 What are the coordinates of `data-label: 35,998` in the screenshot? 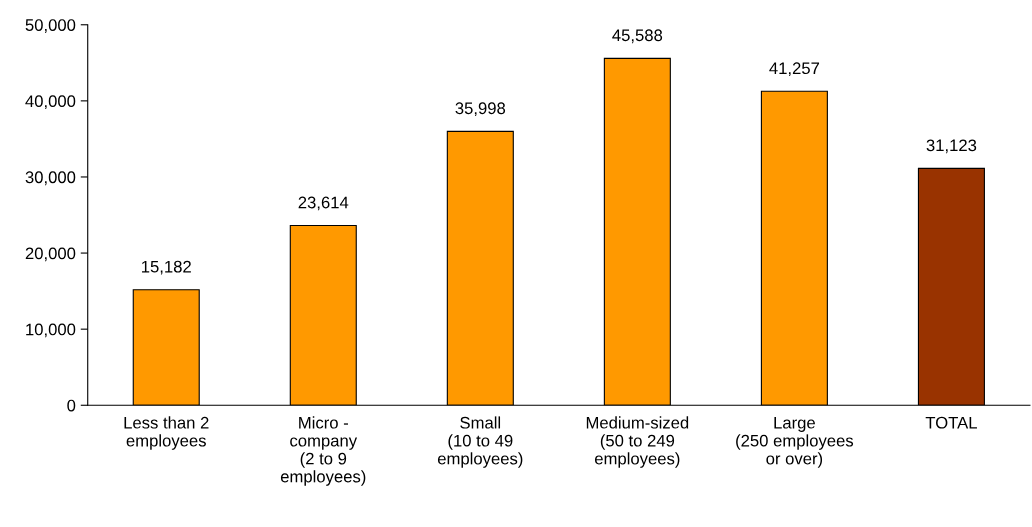 It's located at (480, 109).